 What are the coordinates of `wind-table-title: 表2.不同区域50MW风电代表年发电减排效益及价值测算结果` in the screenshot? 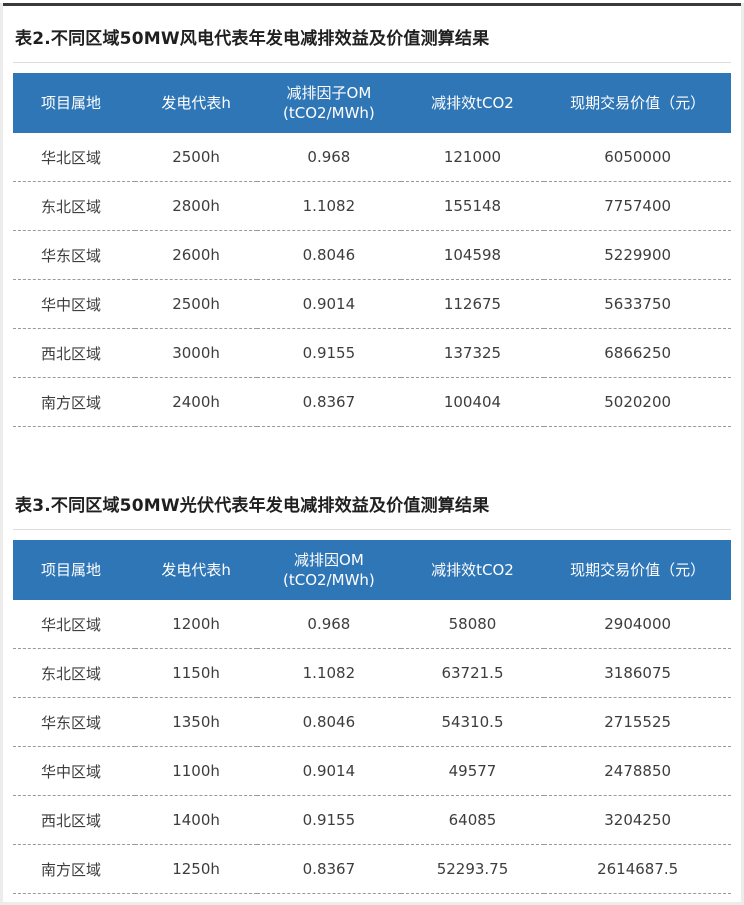 It's located at (372, 39).